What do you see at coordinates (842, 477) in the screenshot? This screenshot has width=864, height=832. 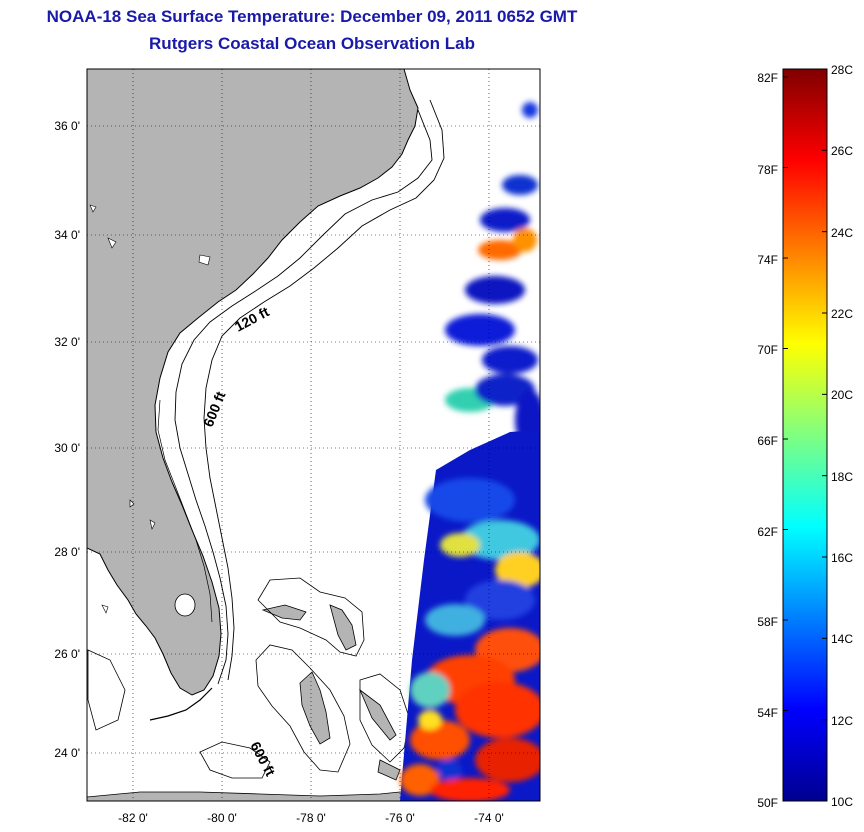 I see `colorbar-c-label: 18C` at bounding box center [842, 477].